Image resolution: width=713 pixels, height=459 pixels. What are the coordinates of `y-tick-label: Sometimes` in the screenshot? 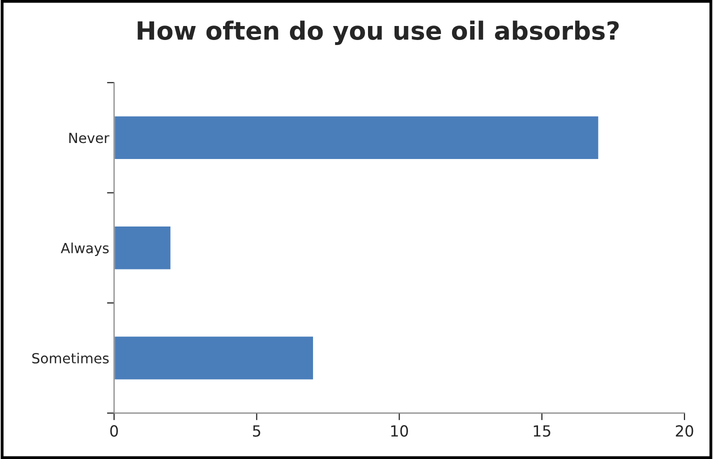 It's located at (70, 358).